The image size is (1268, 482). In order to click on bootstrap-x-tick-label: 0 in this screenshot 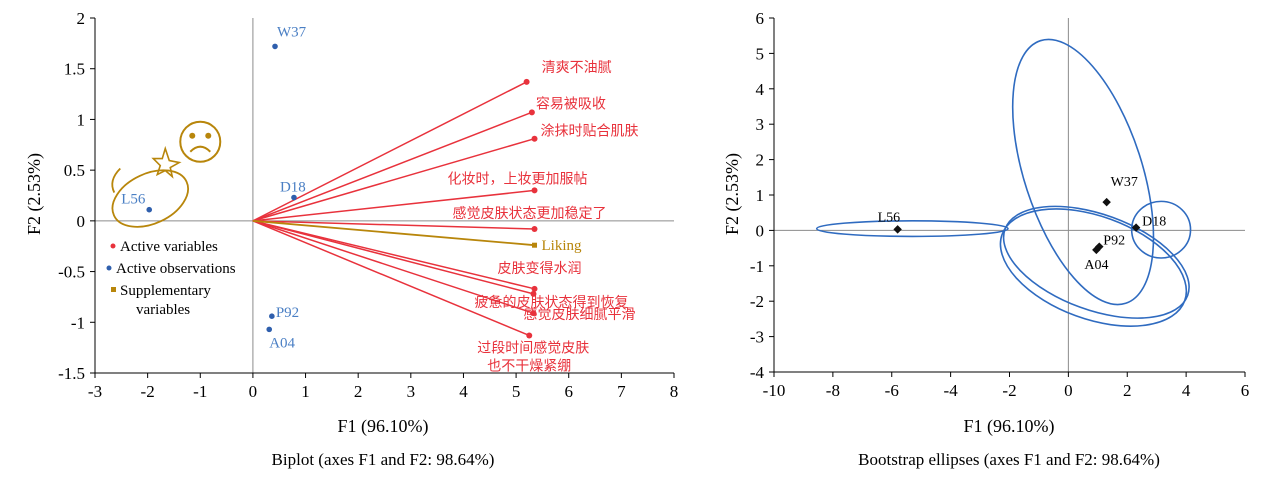, I will do `click(1068, 390)`.